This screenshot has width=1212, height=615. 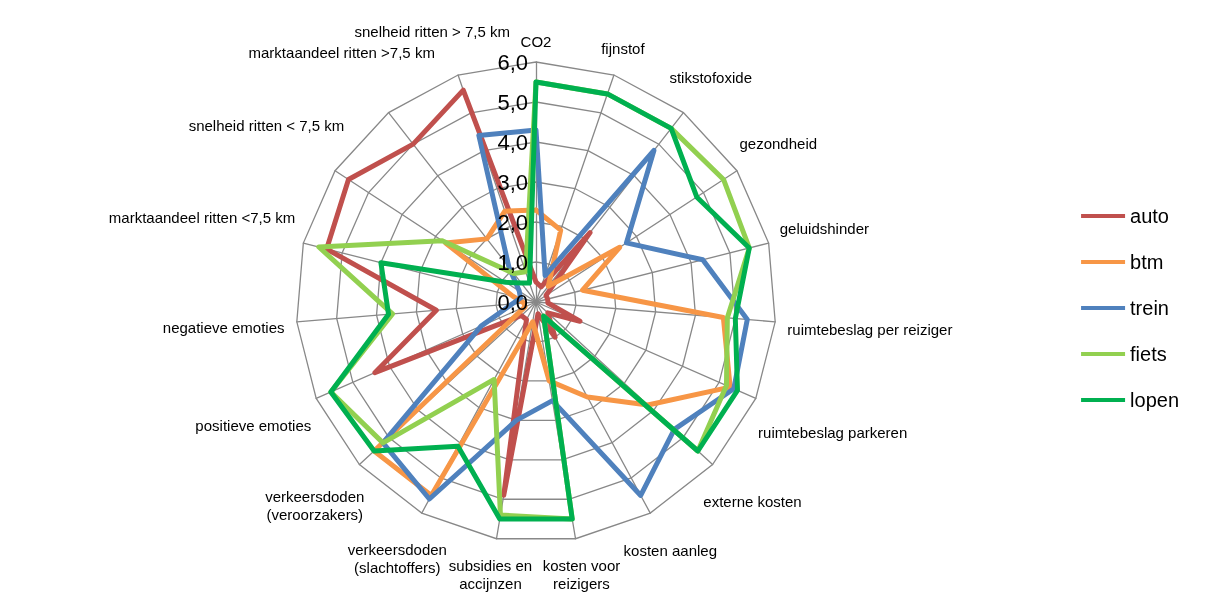 I want to click on y-tick-label: 4,0, so click(x=512, y=142).